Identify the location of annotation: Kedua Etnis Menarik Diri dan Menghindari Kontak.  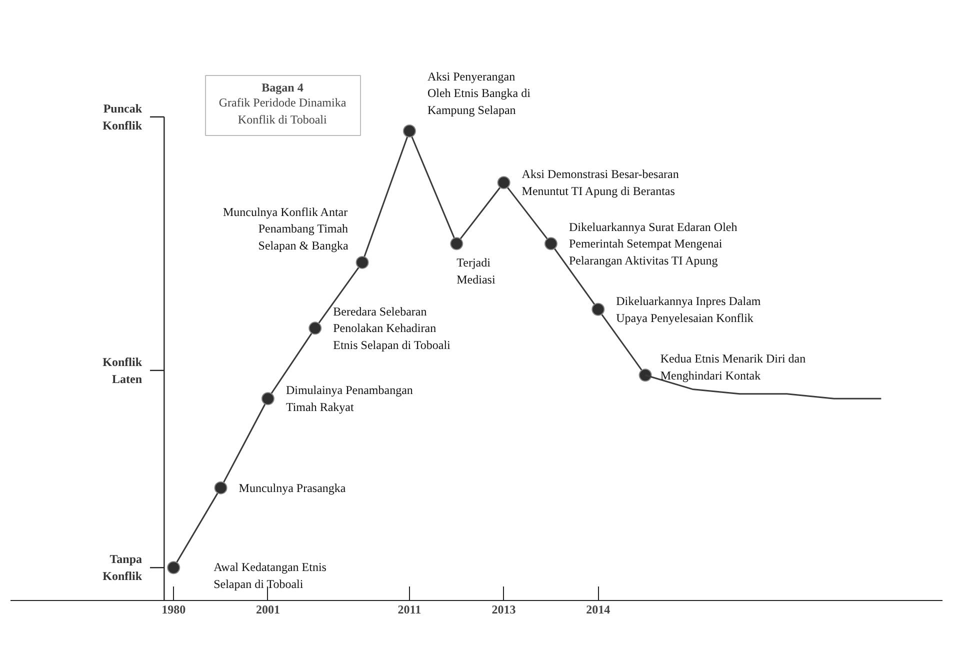
(733, 367).